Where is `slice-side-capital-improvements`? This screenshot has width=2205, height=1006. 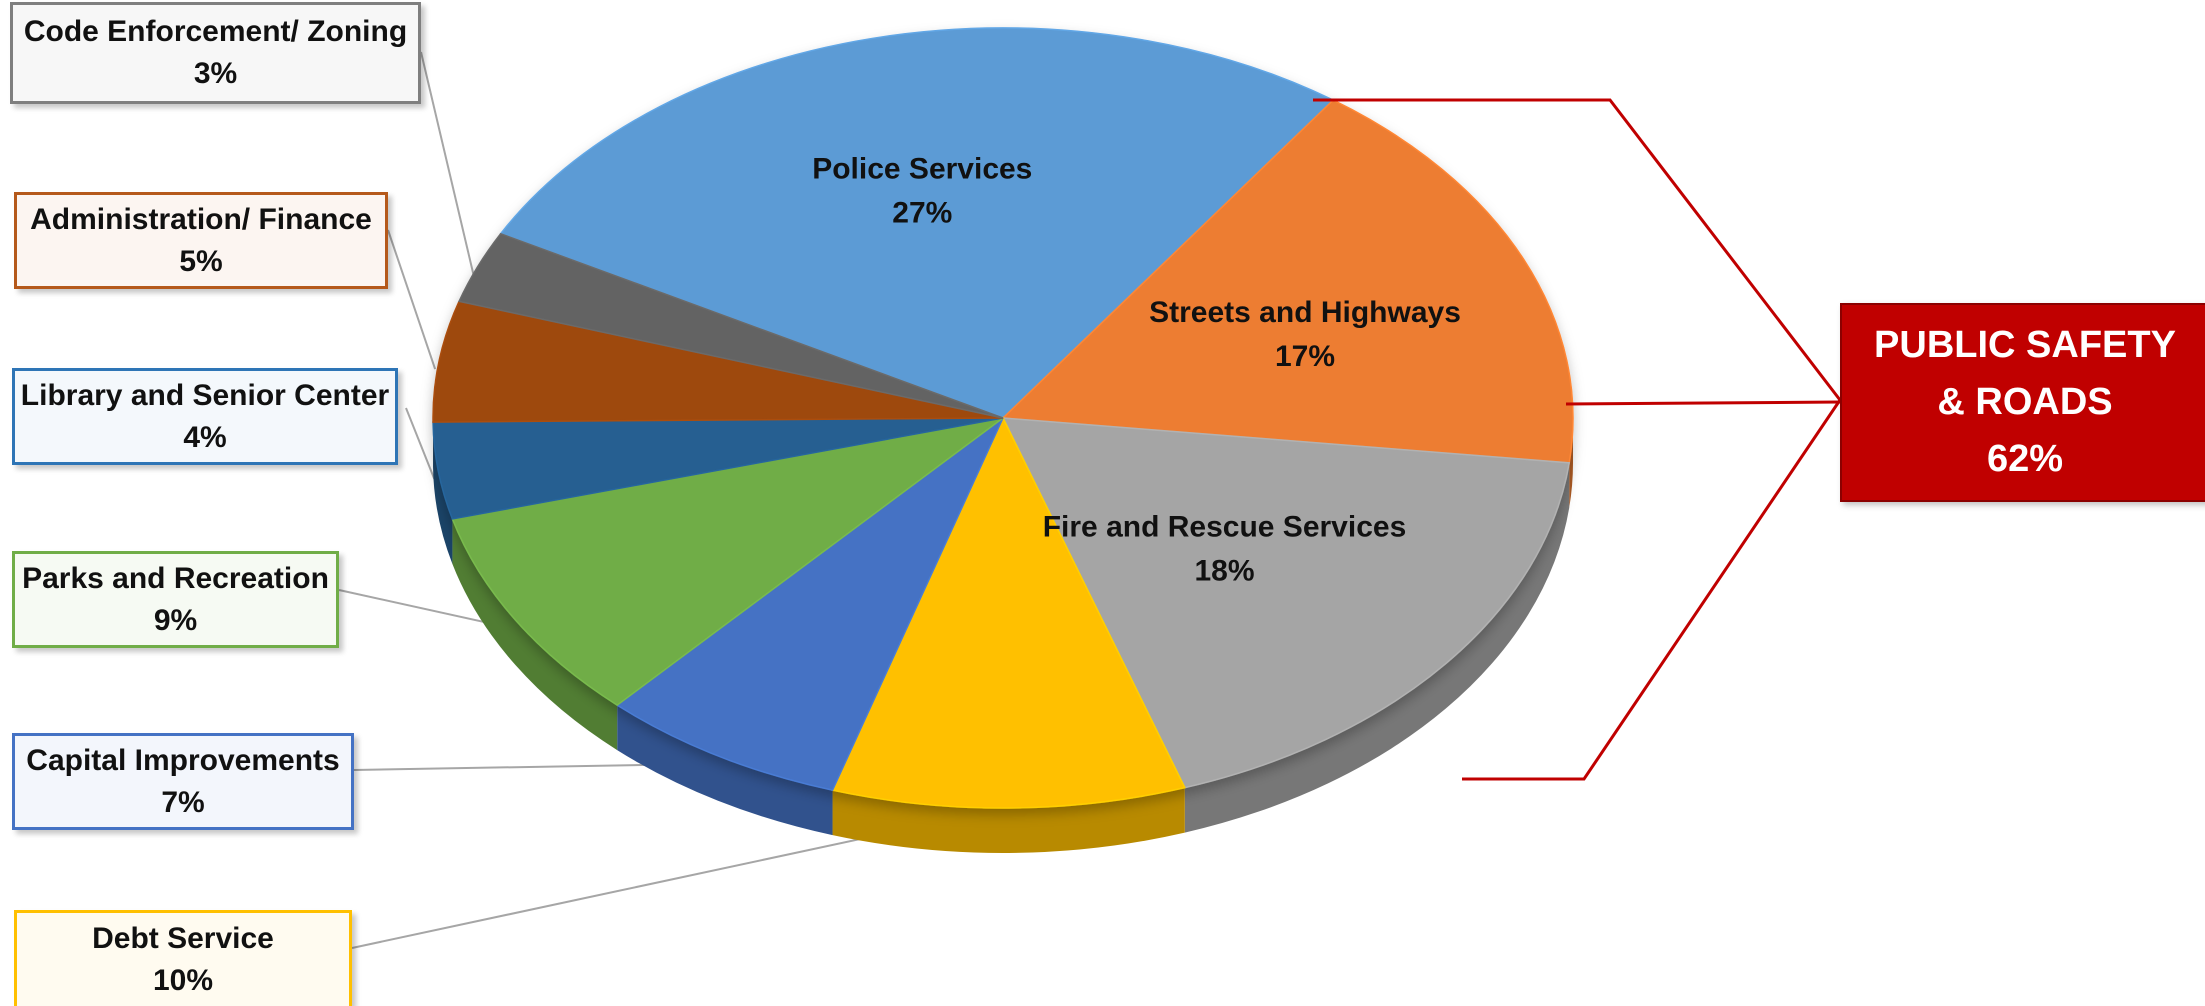 slice-side-capital-improvements is located at coordinates (725, 770).